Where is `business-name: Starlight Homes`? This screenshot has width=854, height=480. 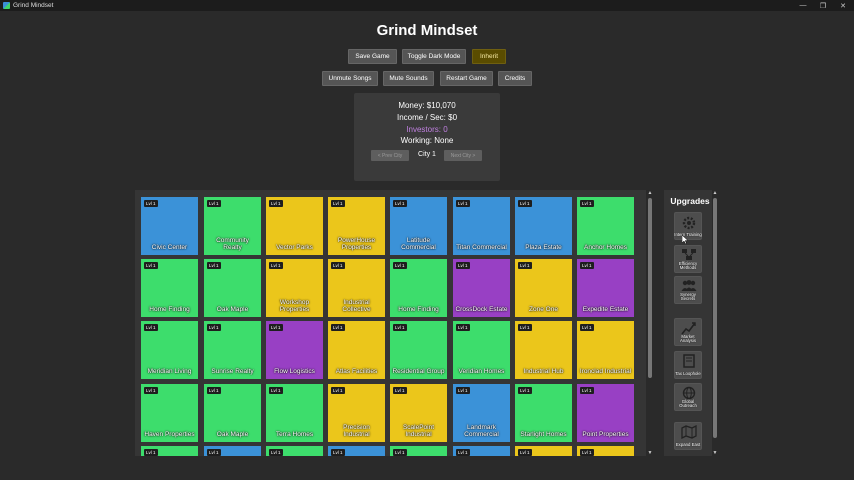
business-name: Starlight Homes is located at coordinates (543, 434).